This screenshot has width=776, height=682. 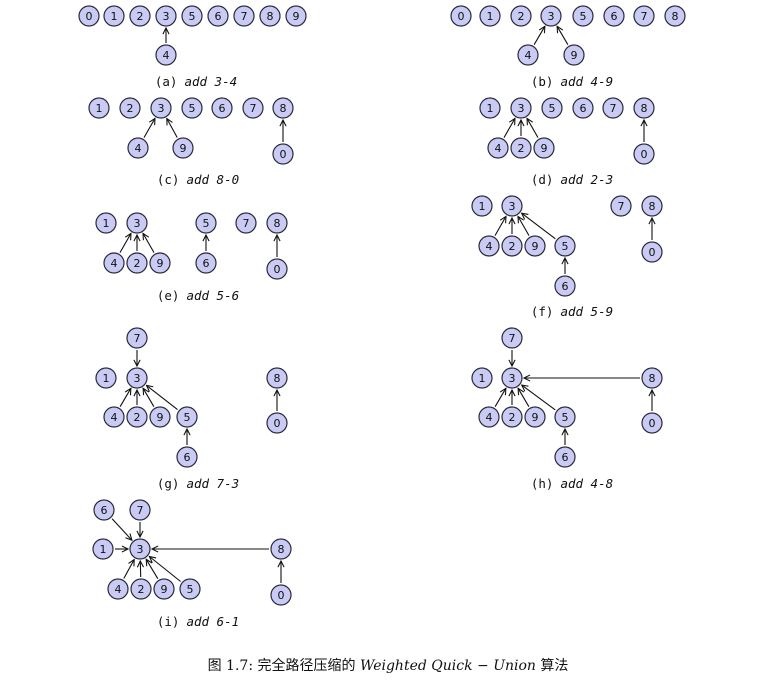 What do you see at coordinates (212, 621) in the screenshot?
I see `panel-caption-op: add 6-1` at bounding box center [212, 621].